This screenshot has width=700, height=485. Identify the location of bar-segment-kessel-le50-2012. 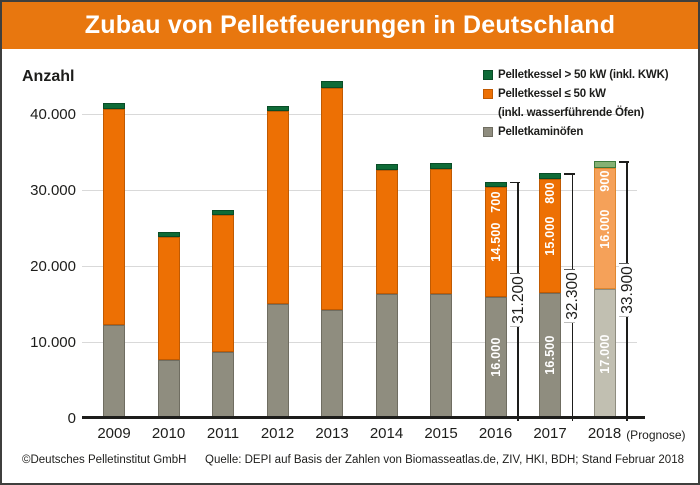
(277, 208).